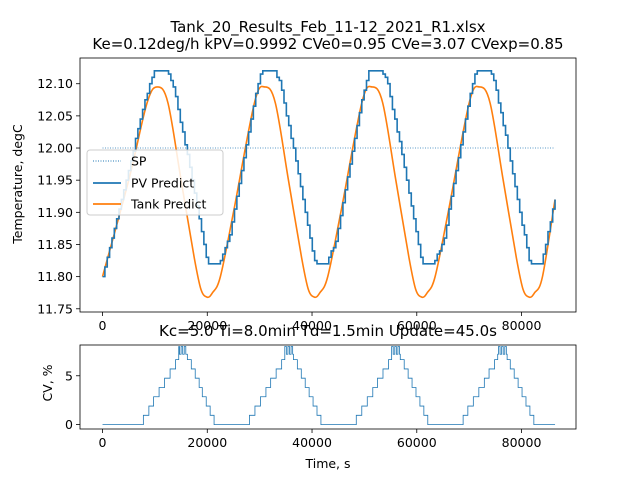 This screenshot has height=480, width=640. What do you see at coordinates (207, 325) in the screenshot?
I see `top-xtick-label: 20000` at bounding box center [207, 325].